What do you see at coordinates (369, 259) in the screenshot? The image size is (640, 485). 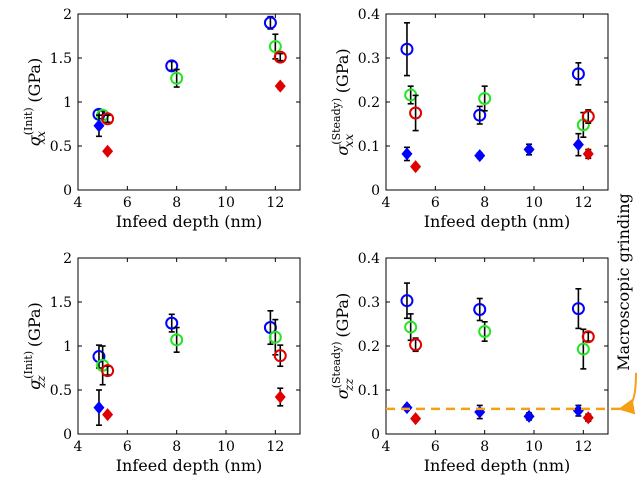 I see `y-tick-label: 0.4` at bounding box center [369, 259].